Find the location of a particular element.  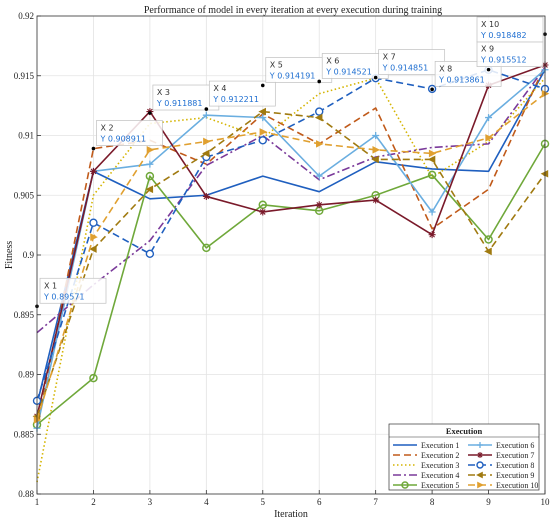

legend-item-2: Execution 2 is located at coordinates (426, 455).